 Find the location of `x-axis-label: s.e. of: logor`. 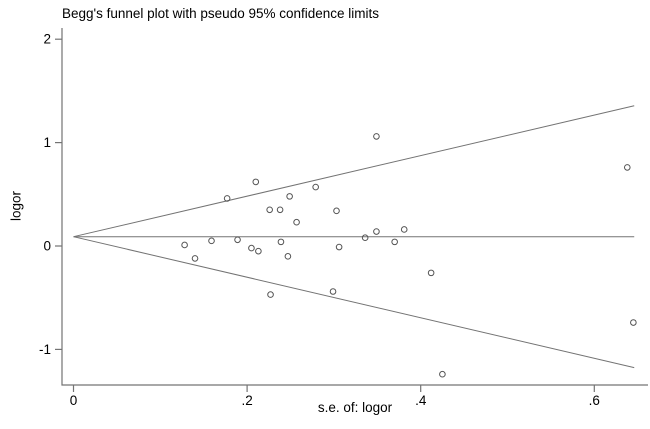

x-axis-label: s.e. of: logor is located at coordinates (355, 407).